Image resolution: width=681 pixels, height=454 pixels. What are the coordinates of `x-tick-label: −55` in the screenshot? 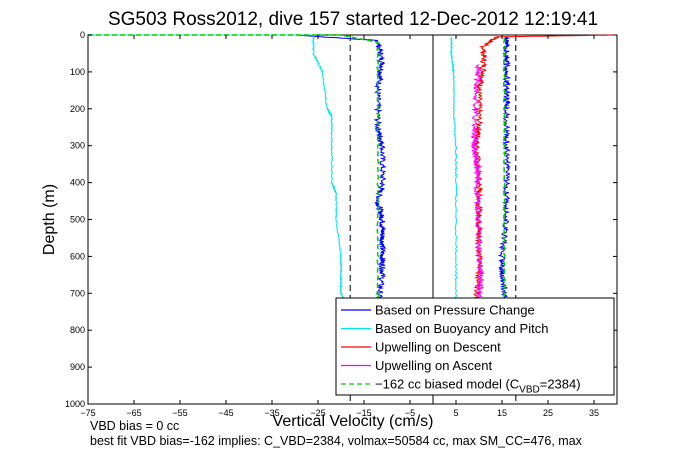 It's located at (179, 413).